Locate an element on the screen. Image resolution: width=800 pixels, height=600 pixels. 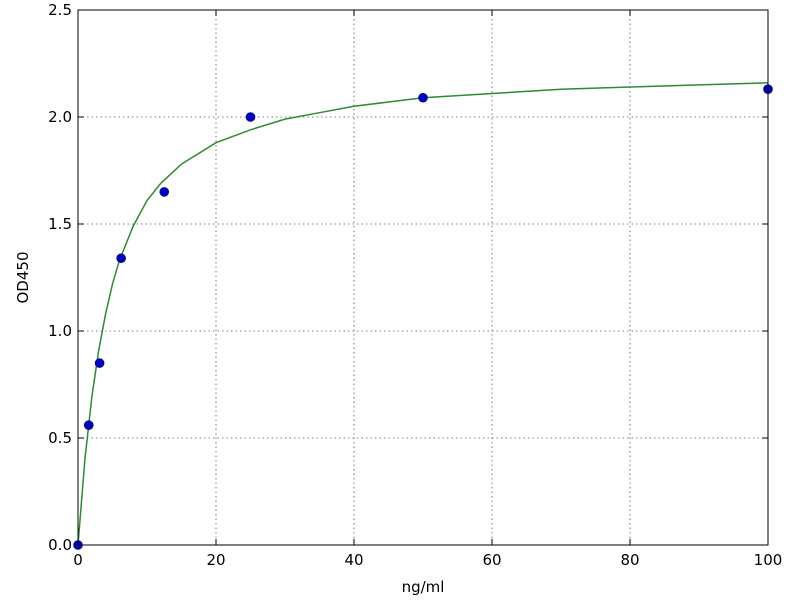
y-tick-label: 0.0 is located at coordinates (60, 545).